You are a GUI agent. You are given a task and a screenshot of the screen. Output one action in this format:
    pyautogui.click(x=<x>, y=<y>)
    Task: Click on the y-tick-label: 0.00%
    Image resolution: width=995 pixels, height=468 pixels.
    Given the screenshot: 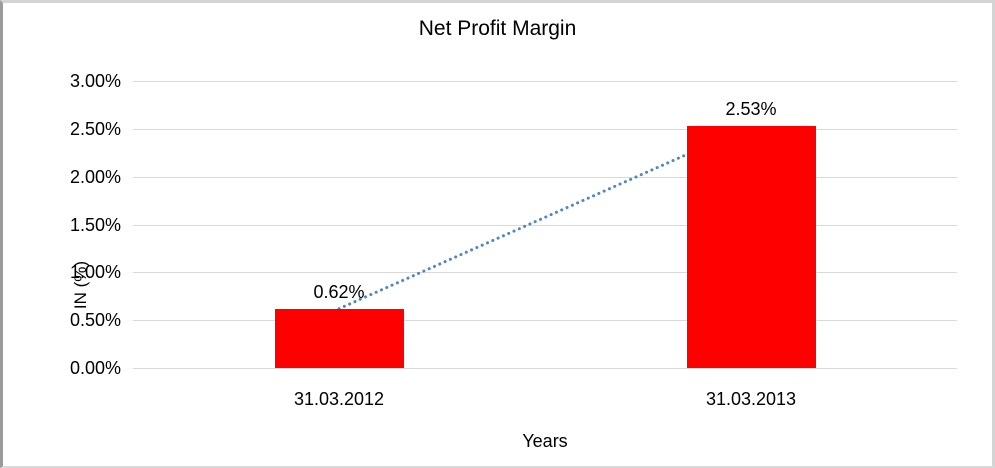 What is the action you would take?
    pyautogui.click(x=95, y=368)
    